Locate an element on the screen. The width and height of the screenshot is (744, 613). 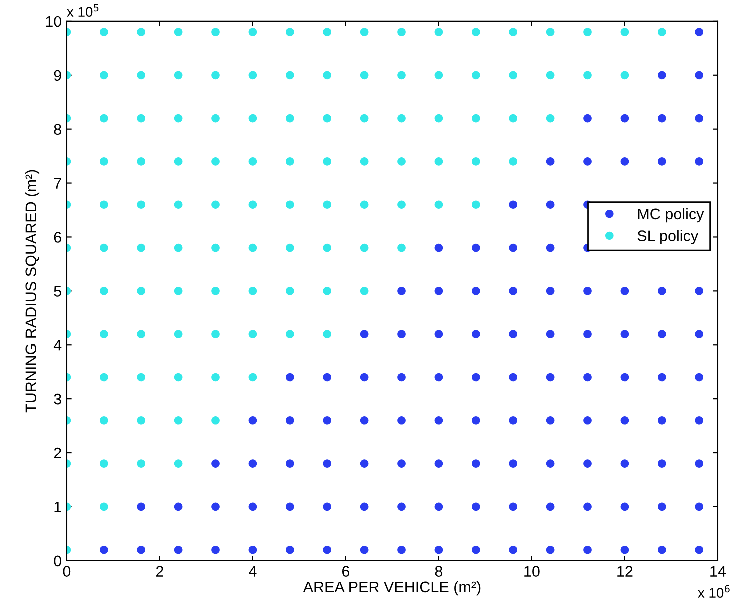
y-tick-label: 3 is located at coordinates (58, 399).